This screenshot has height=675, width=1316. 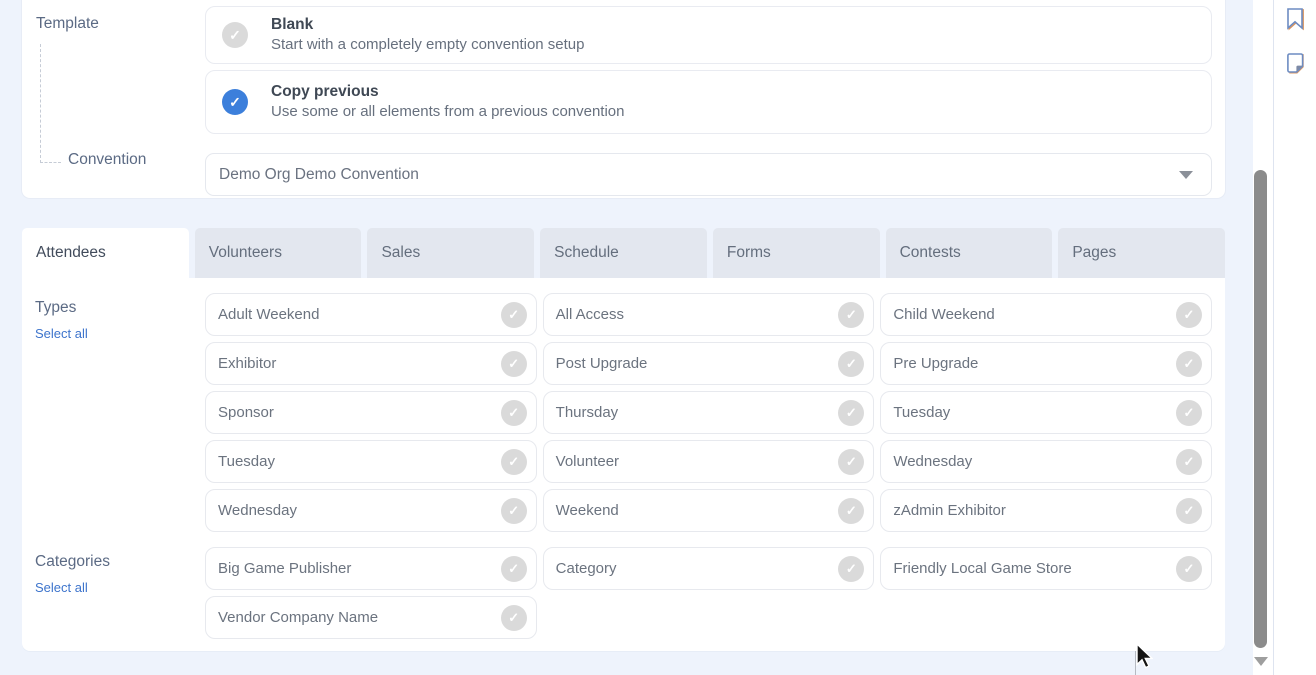 What do you see at coordinates (586, 568) in the screenshot?
I see `category-item-label: Category` at bounding box center [586, 568].